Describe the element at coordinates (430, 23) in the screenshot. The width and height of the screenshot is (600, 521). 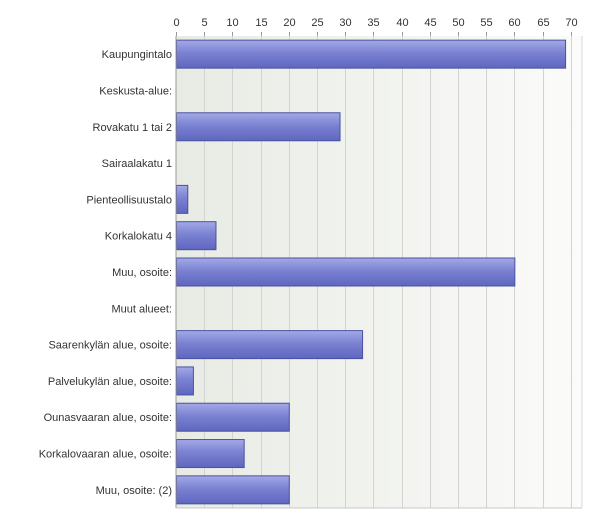
I see `x-tick-label: 45` at that location.